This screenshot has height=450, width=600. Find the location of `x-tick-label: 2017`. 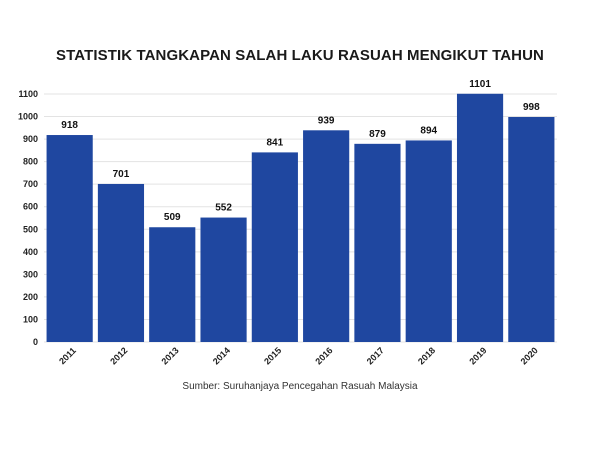

x-tick-label: 2017 is located at coordinates (375, 355).